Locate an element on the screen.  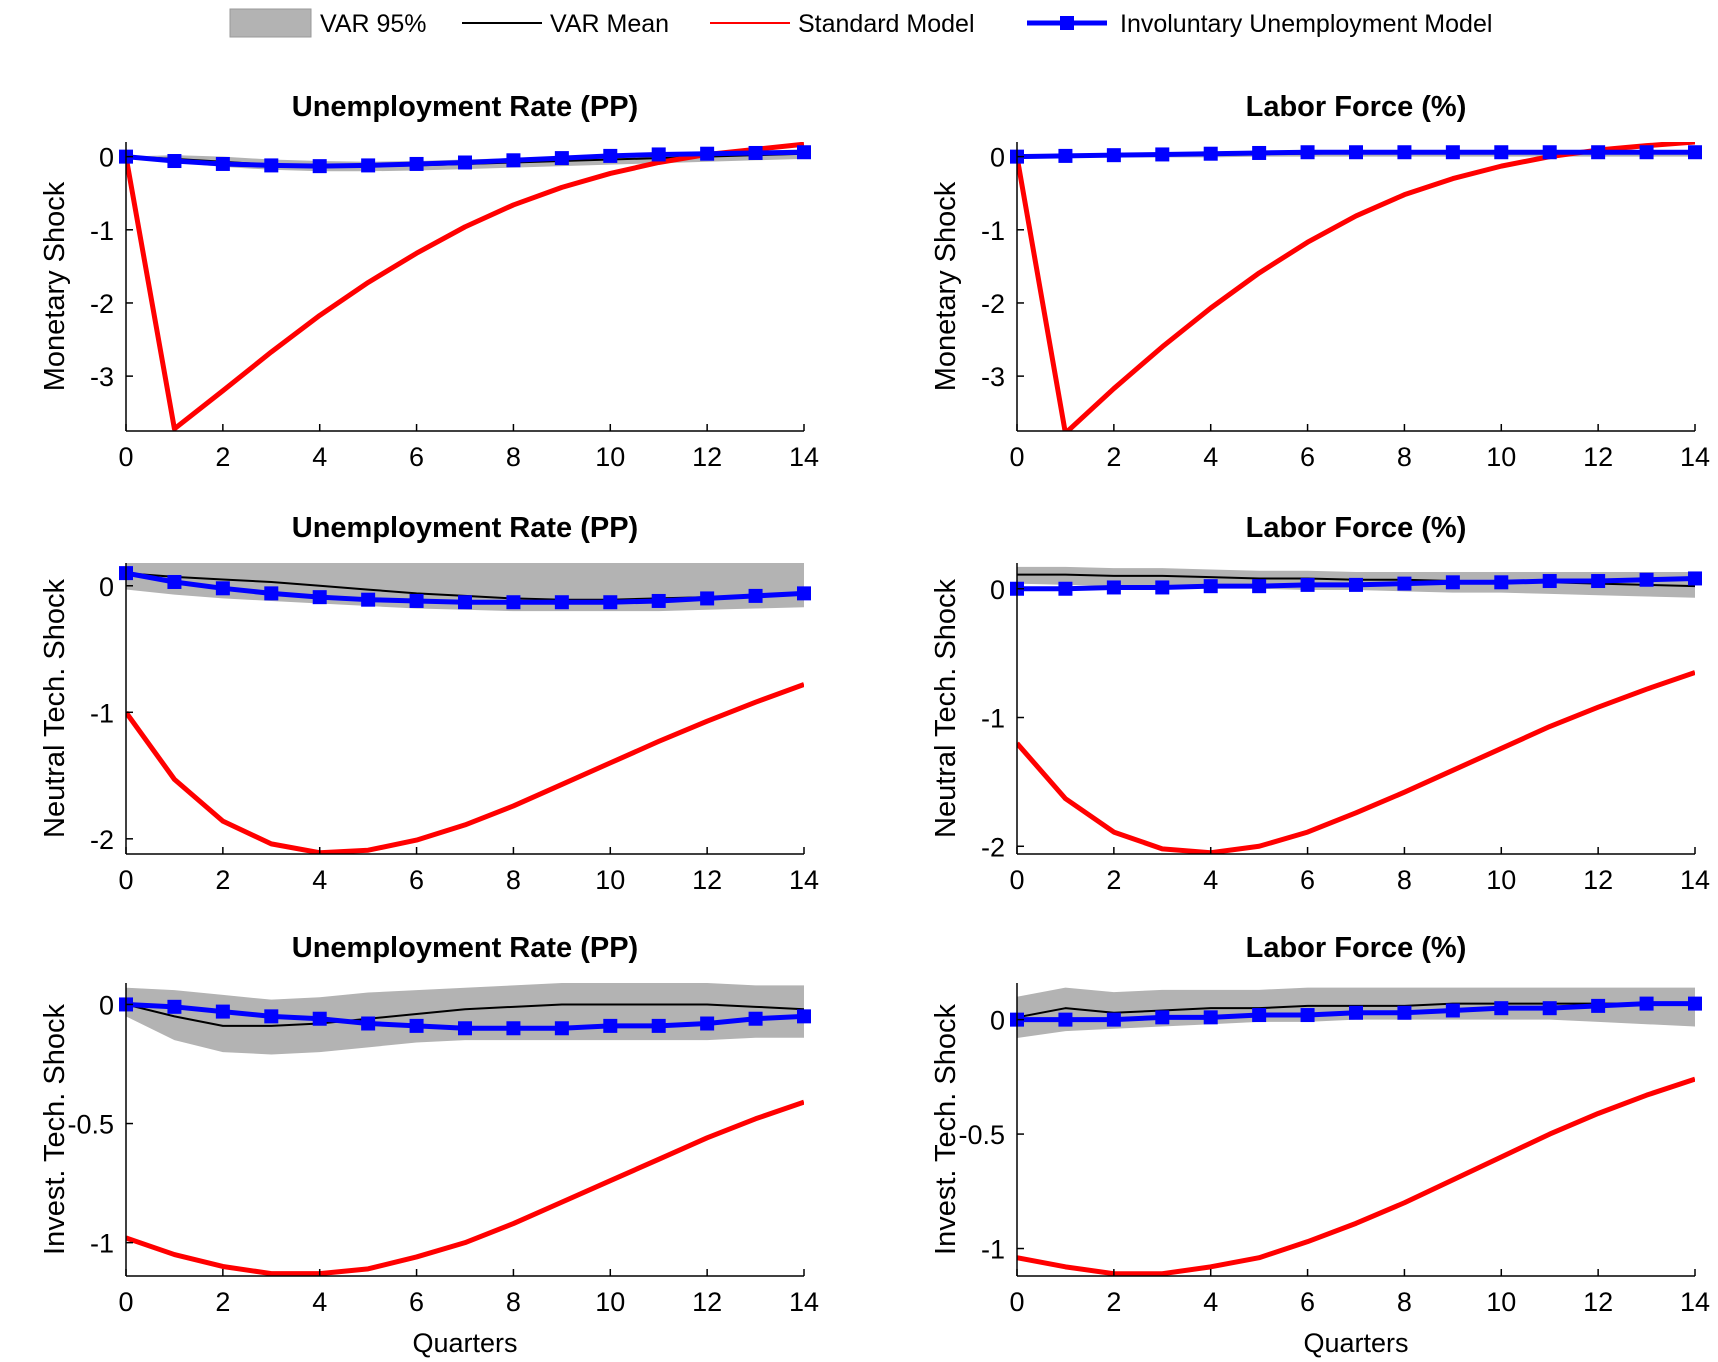
legend-label: VAR 95% is located at coordinates (373, 24).